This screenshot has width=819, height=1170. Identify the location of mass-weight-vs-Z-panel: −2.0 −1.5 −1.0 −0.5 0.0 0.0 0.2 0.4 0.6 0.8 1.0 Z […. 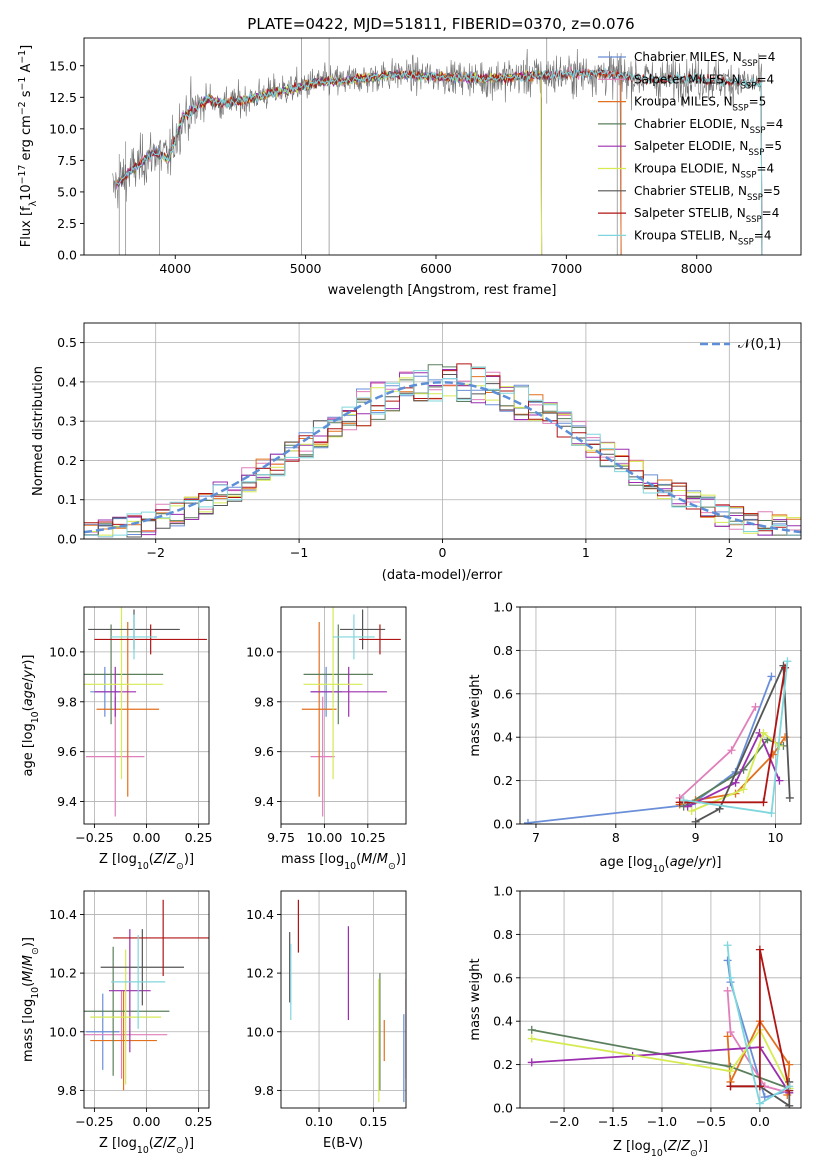
(635, 1021).